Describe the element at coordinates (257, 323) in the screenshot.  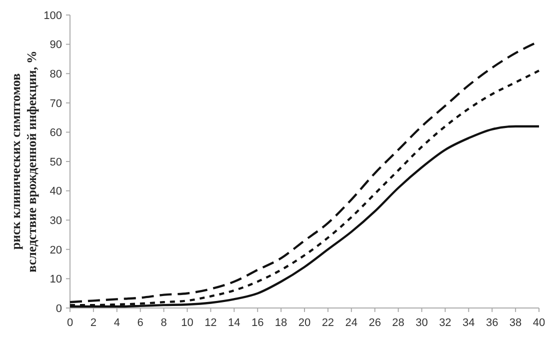
I see `x-tick-label: 16` at that location.